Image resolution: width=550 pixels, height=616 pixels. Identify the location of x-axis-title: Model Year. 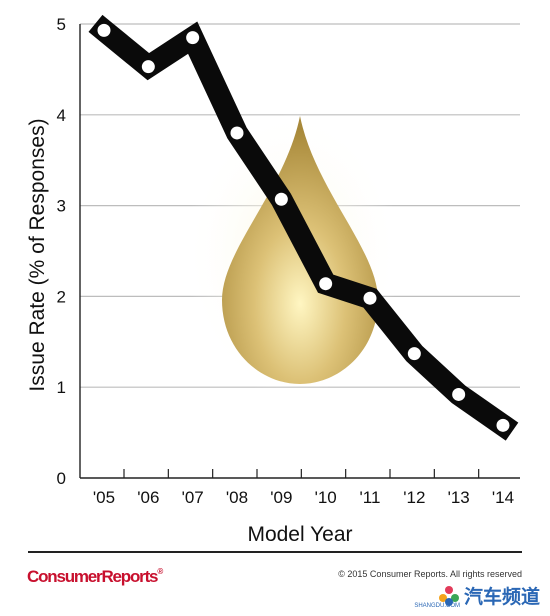
(299, 534).